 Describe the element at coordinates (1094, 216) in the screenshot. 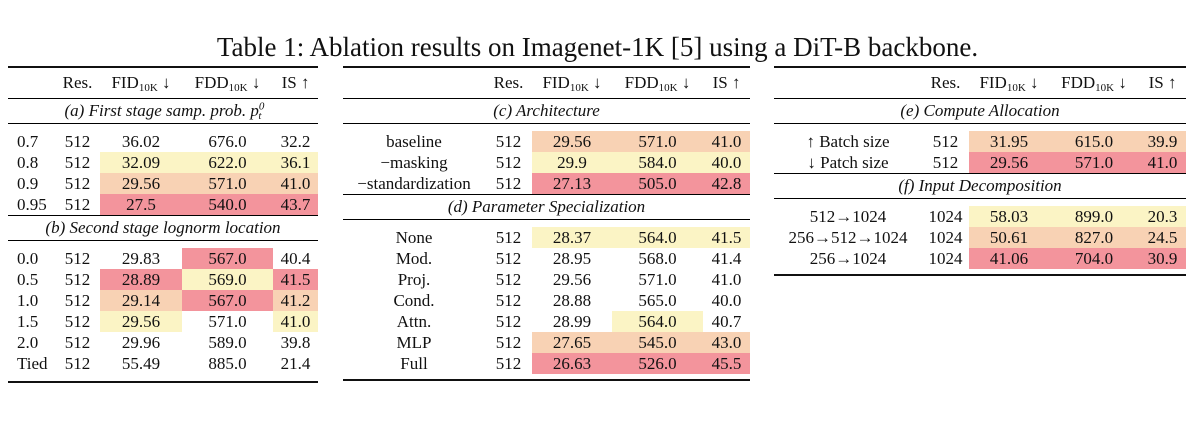

I see `fdd-cell: 899.0` at that location.